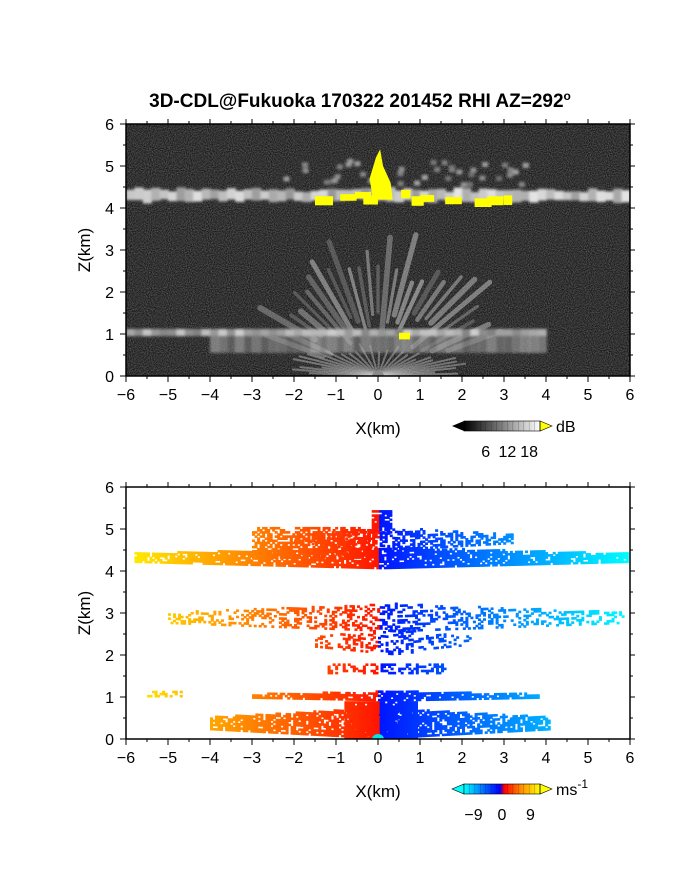  Describe the element at coordinates (109, 251) in the screenshot. I see `y-tick-label: 3` at that location.